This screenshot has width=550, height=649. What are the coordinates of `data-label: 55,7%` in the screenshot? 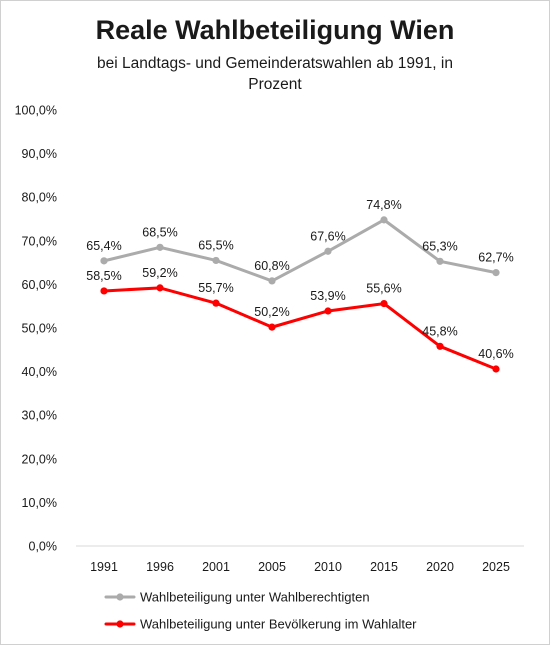 It's located at (215, 288).